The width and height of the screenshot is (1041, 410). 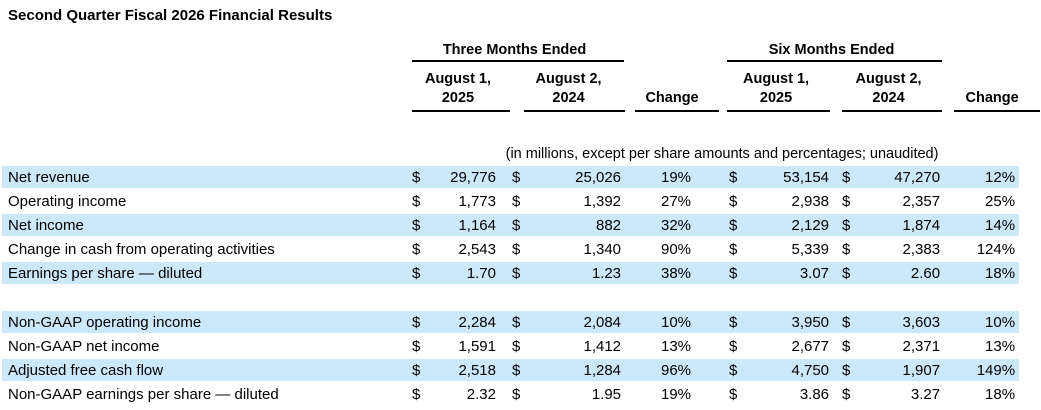 What do you see at coordinates (203, 370) in the screenshot?
I see `row-label: Adjusted free cash flow` at bounding box center [203, 370].